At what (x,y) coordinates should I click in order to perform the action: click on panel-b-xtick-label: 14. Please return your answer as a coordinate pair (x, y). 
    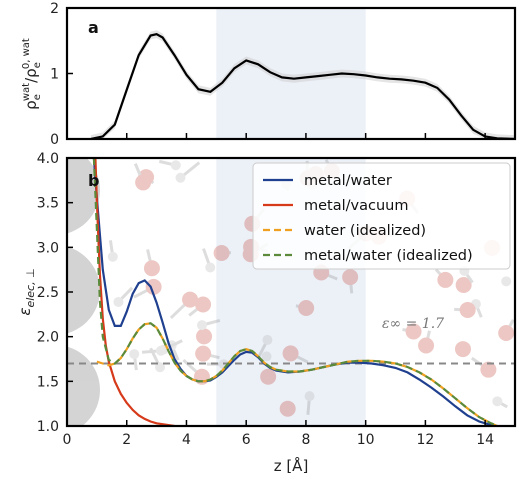
    Looking at the image, I should click on (485, 440).